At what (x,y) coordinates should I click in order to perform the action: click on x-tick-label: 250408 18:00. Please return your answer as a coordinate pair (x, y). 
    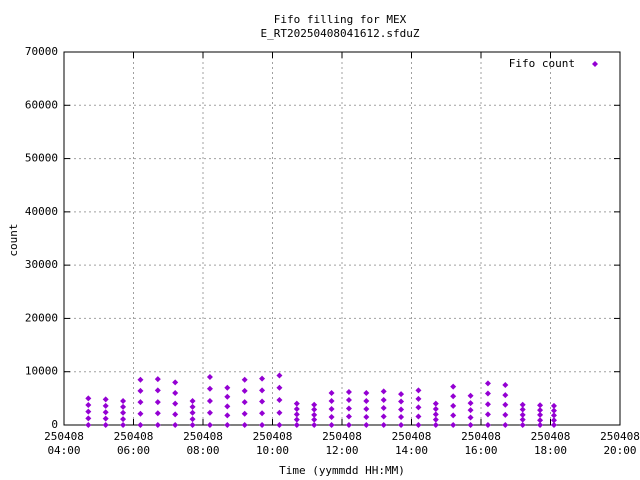
    Looking at the image, I should click on (550, 443).